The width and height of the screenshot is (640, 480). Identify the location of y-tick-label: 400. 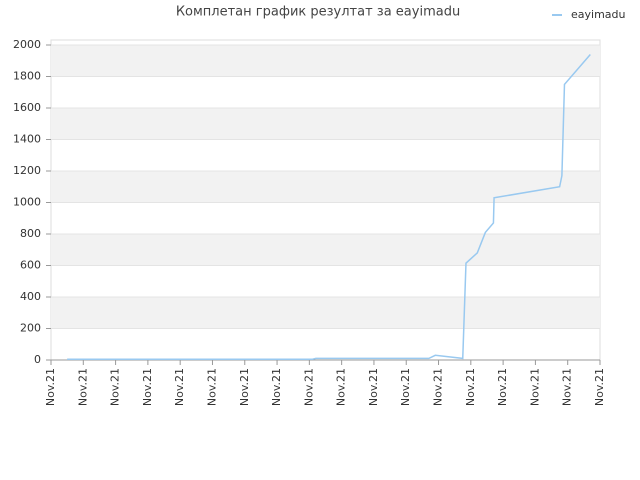
(30, 296).